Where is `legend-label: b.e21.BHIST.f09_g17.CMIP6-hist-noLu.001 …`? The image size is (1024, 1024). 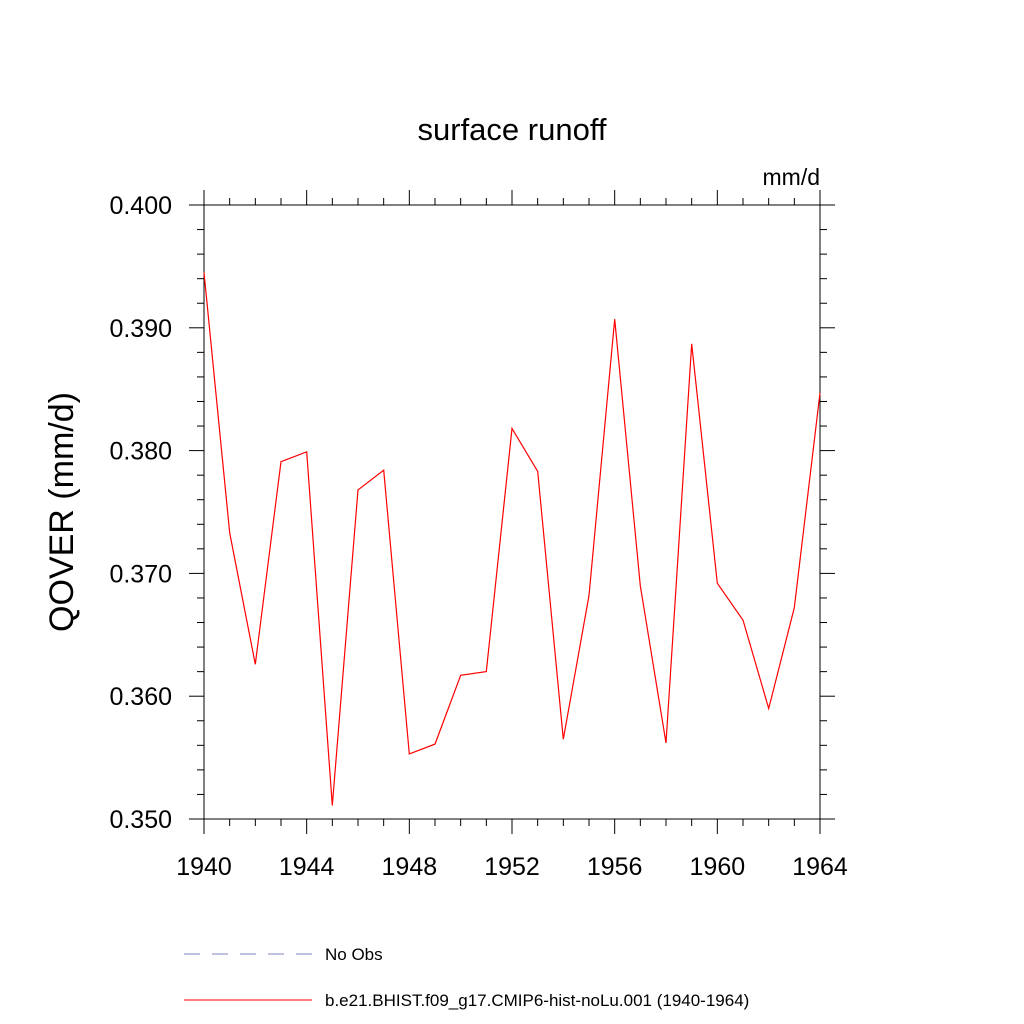
legend-label: b.e21.BHIST.f09_g17.CMIP6-hist-noLu.001 … is located at coordinates (537, 1000).